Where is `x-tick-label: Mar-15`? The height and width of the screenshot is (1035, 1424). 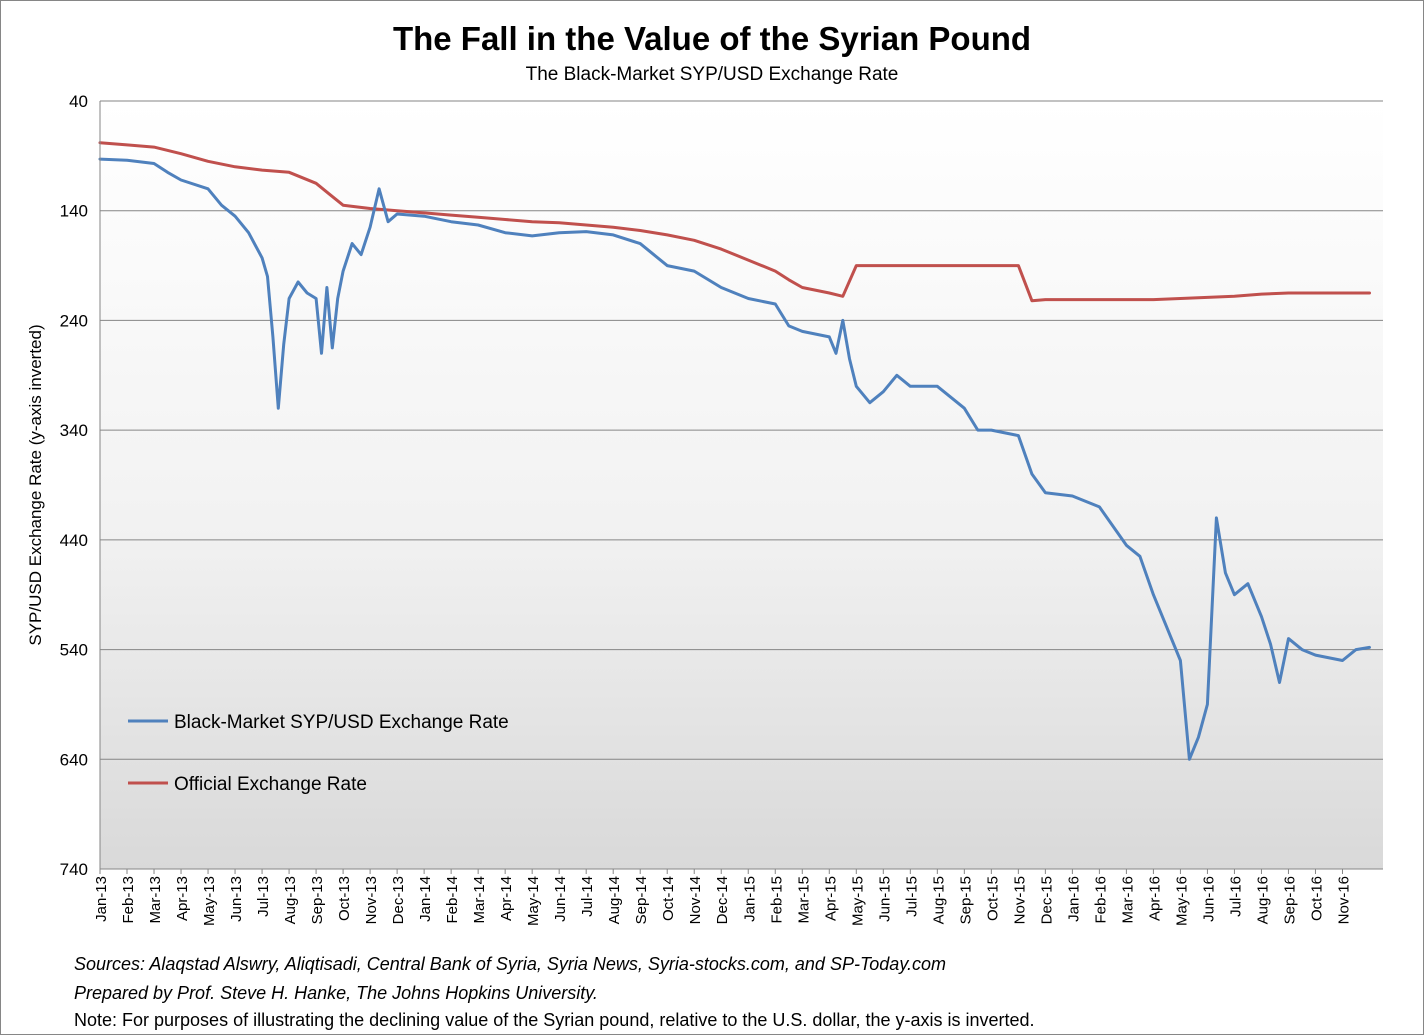 x-tick-label: Mar-15 is located at coordinates (803, 900).